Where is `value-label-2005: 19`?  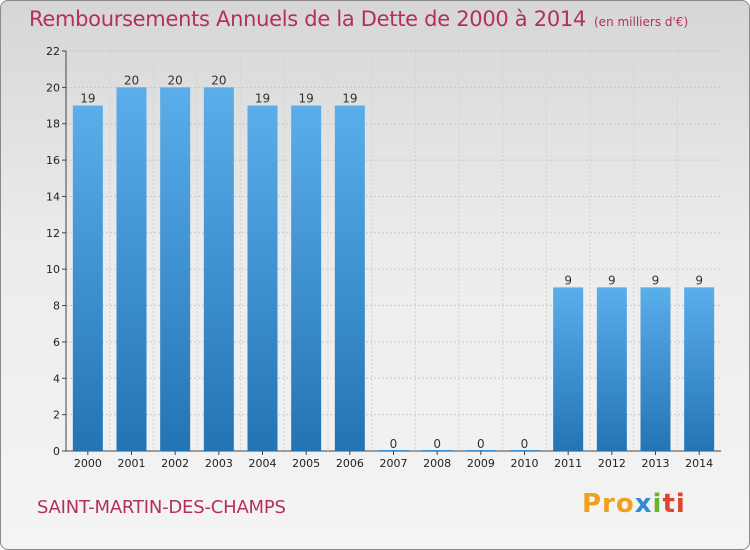
value-label-2005: 19 is located at coordinates (306, 99).